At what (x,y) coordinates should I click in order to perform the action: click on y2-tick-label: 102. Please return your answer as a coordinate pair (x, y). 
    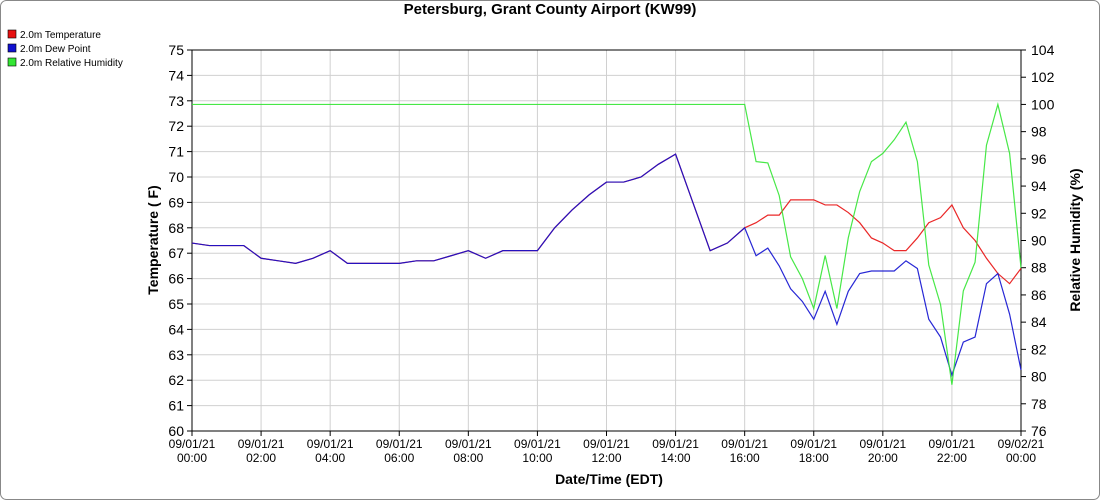
    Looking at the image, I should click on (1043, 77).